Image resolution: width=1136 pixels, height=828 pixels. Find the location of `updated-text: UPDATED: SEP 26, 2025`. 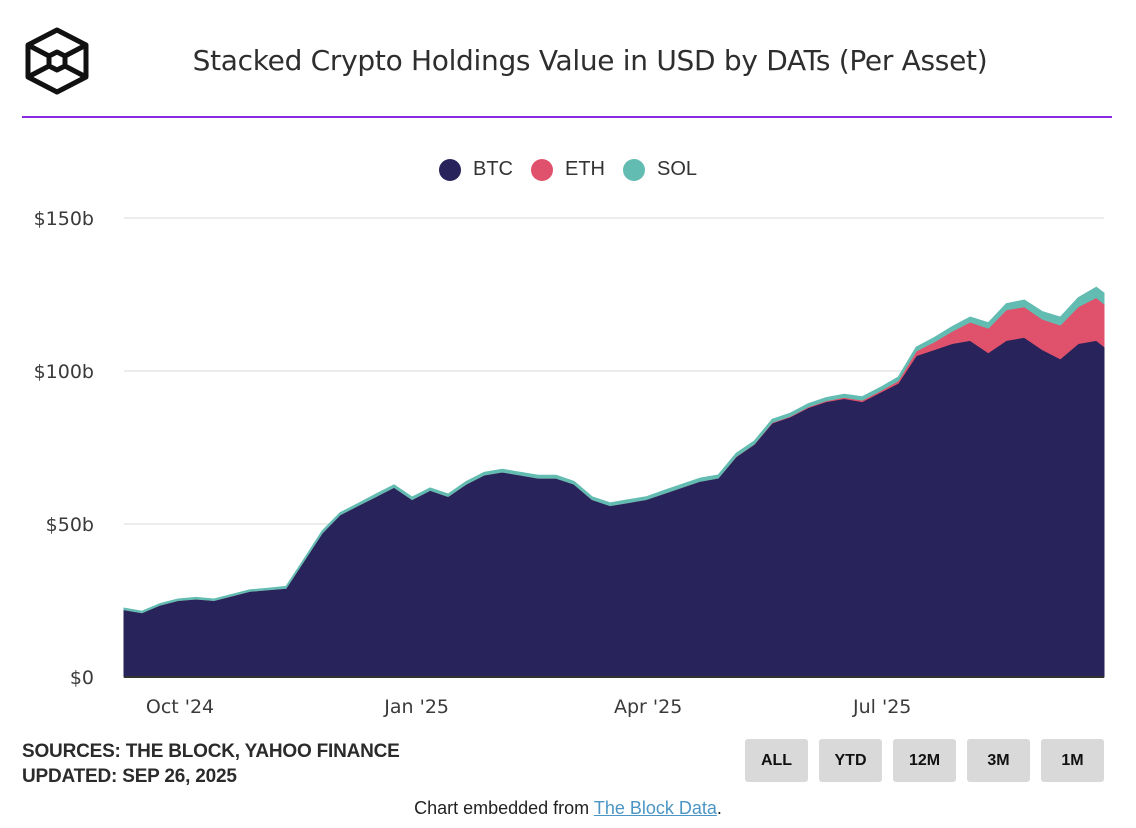

updated-text: UPDATED: SEP 26, 2025 is located at coordinates (129, 776).